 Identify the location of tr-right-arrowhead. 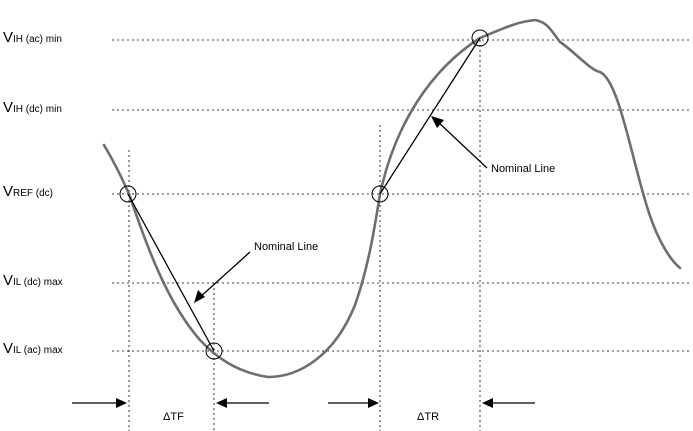
(487, 403).